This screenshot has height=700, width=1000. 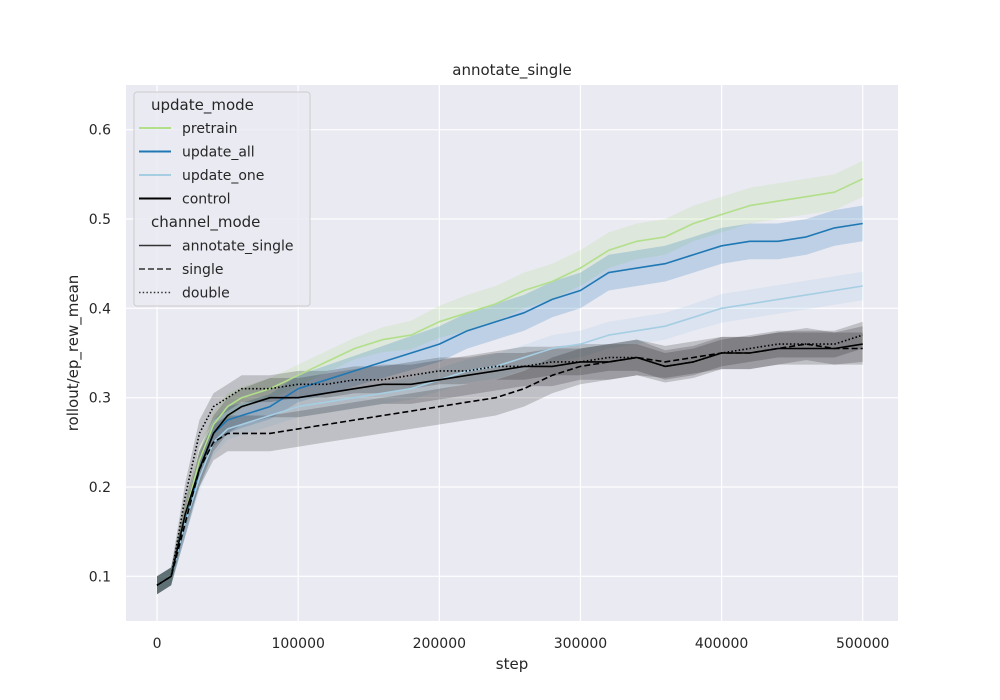 What do you see at coordinates (100, 309) in the screenshot?
I see `y-tick-label: 0.4` at bounding box center [100, 309].